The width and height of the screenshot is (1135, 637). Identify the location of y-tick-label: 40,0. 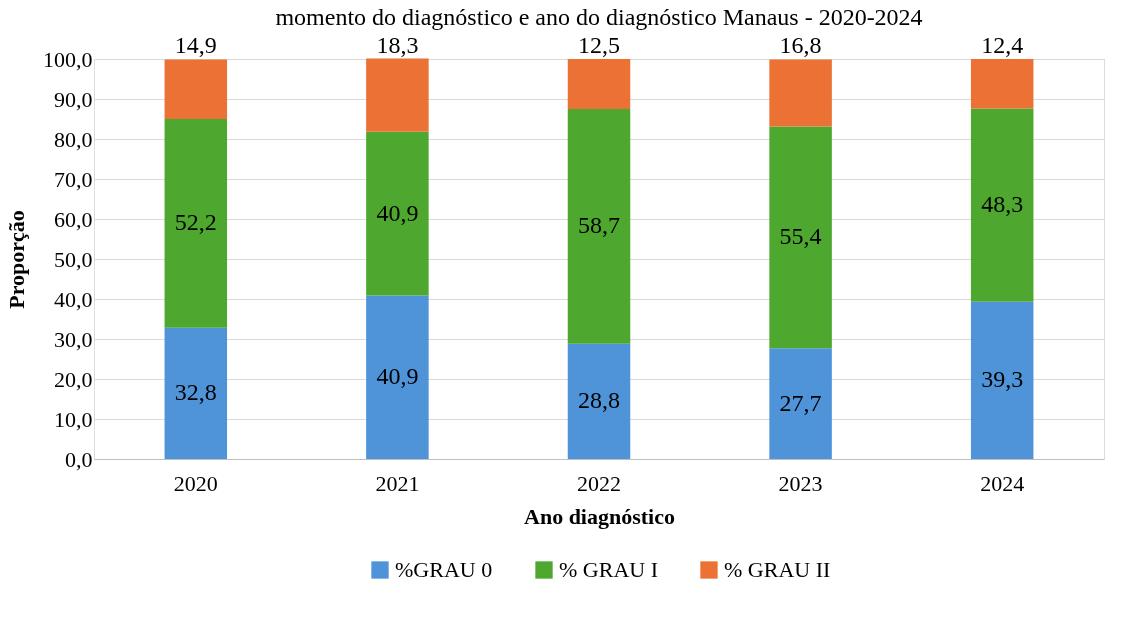
(73, 299).